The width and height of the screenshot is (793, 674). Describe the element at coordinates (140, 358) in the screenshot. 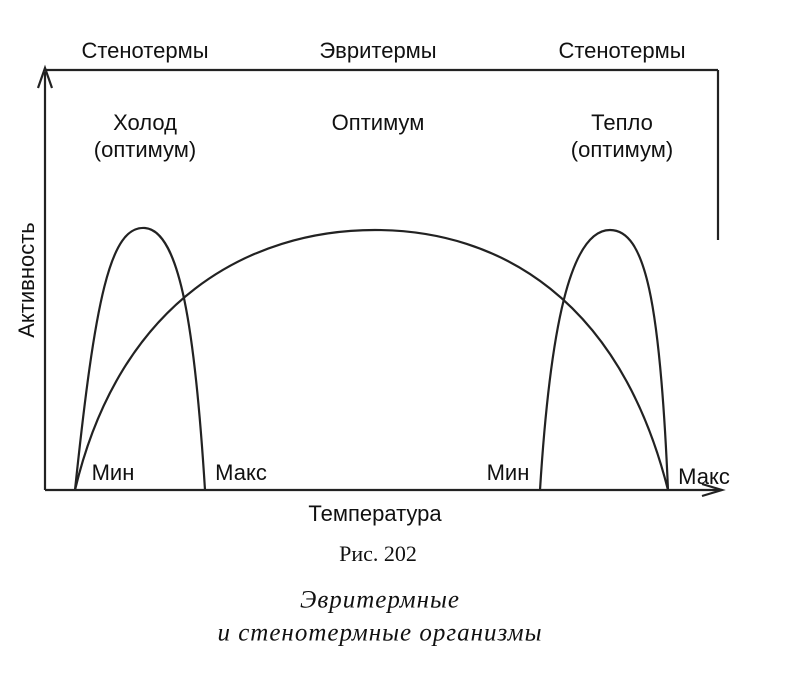

I see `cold-stenotherm-curve` at that location.